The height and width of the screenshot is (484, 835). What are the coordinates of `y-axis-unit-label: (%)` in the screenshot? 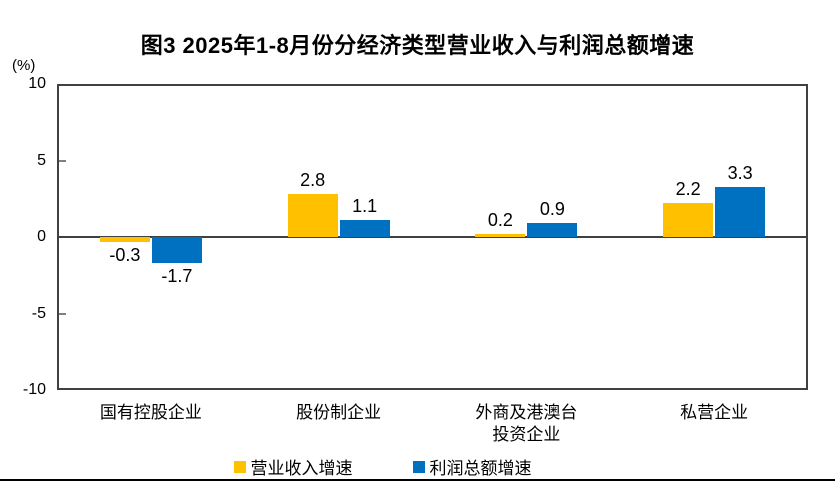 It's located at (24, 65).